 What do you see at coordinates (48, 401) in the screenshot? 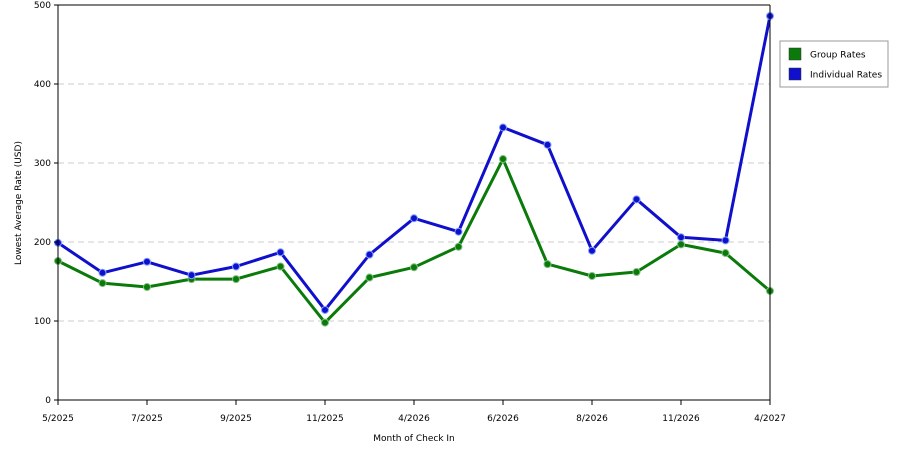
I see `y-tick-label: 0` at bounding box center [48, 401].